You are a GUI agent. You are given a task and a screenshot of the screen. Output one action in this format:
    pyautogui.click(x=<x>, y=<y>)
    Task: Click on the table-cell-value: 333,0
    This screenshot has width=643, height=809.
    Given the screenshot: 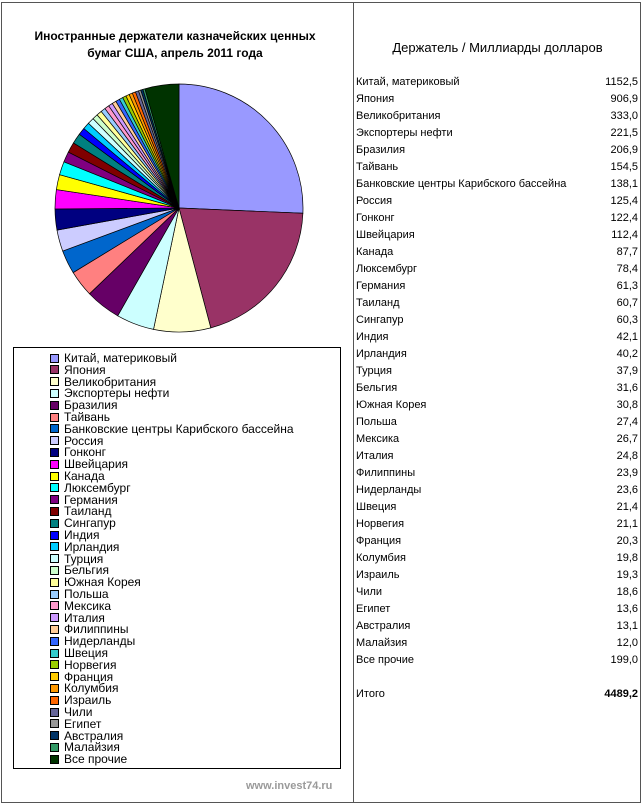 What is the action you would take?
    pyautogui.click(x=624, y=116)
    